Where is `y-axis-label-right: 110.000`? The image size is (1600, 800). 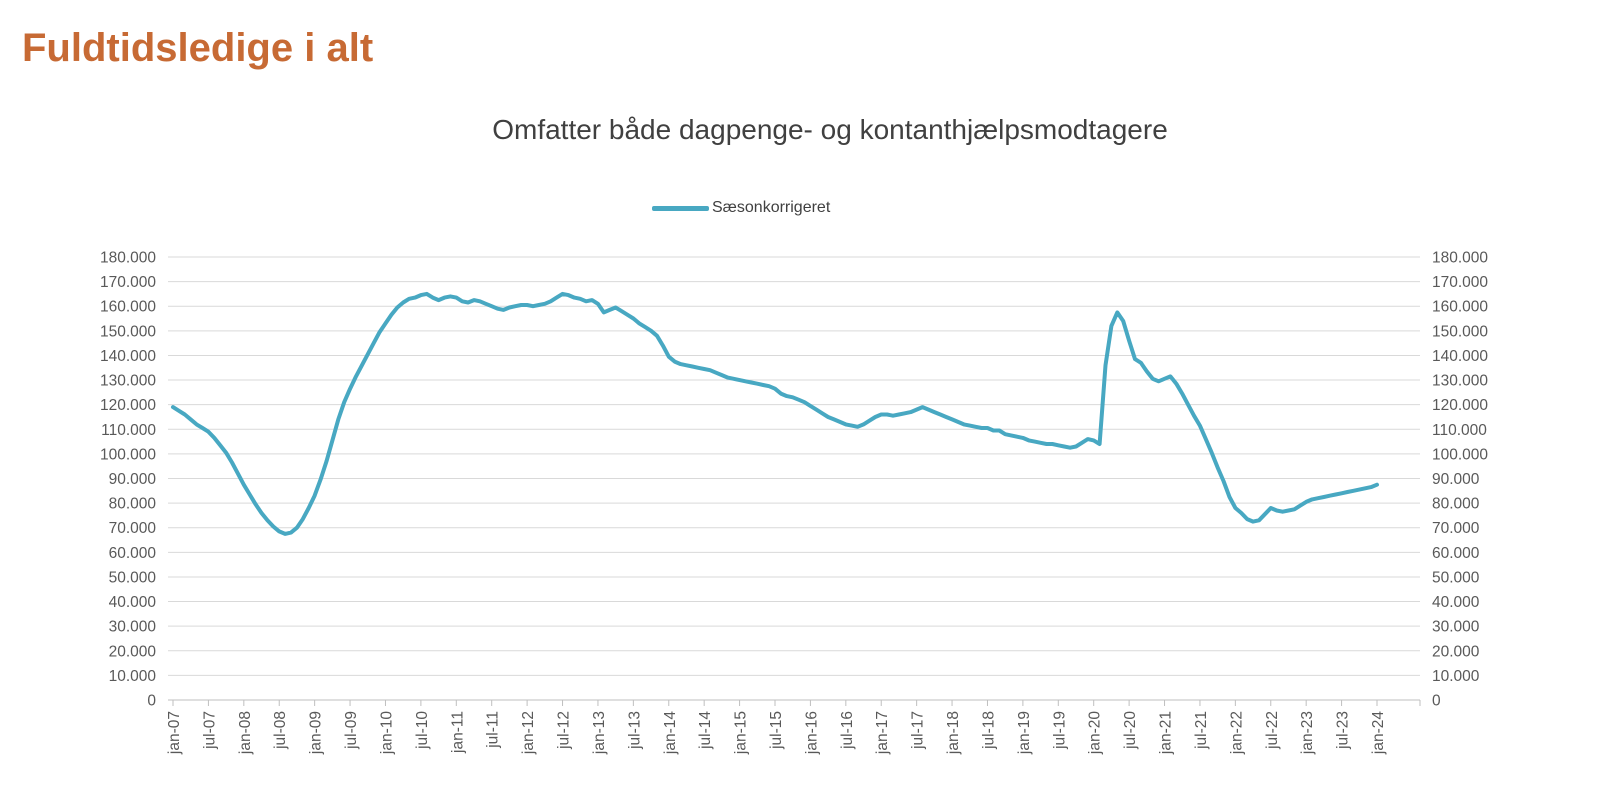 y-axis-label-right: 110.000 is located at coordinates (1459, 430).